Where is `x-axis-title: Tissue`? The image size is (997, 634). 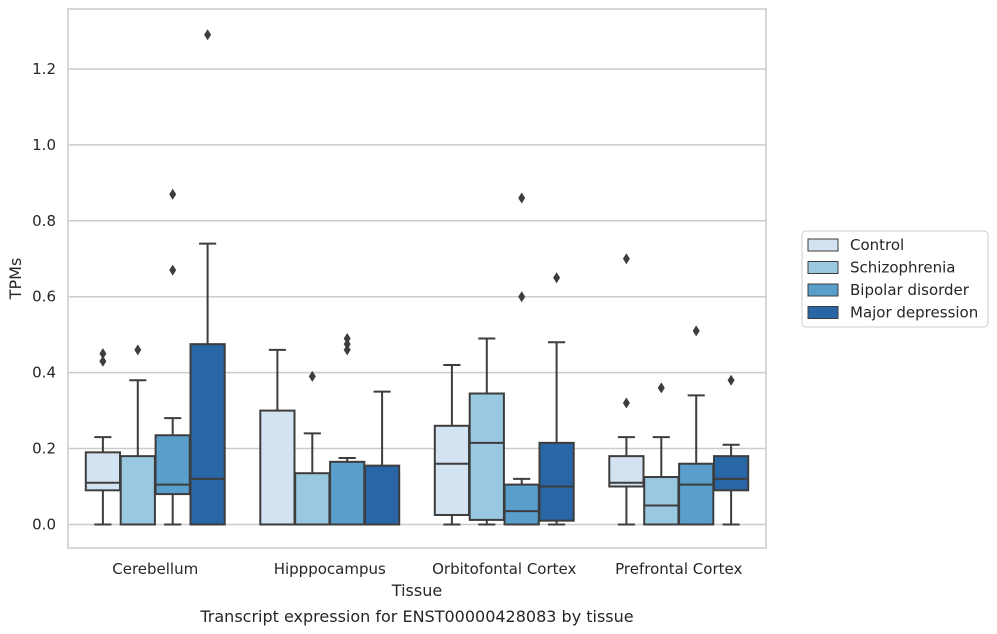
x-axis-title: Tissue is located at coordinates (416, 590).